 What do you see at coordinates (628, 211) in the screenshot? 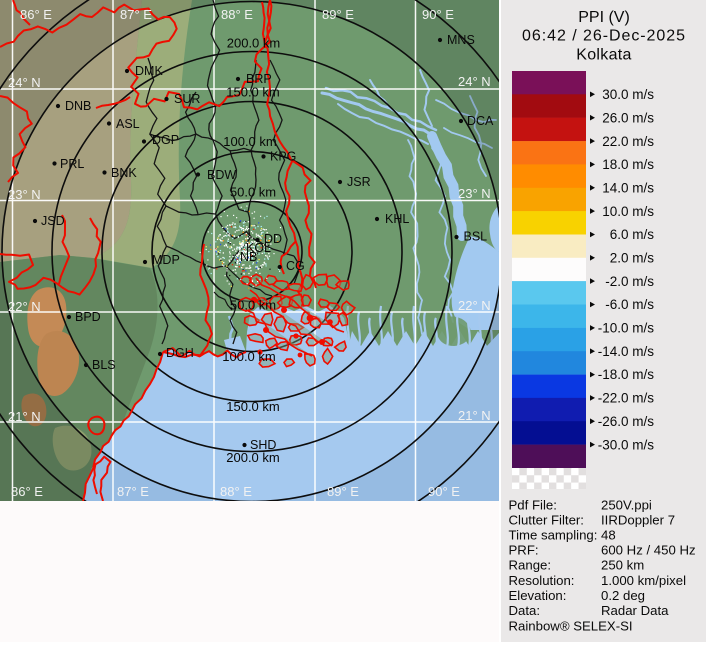
I see `svg-text: 10.0 m/s` at bounding box center [628, 211].